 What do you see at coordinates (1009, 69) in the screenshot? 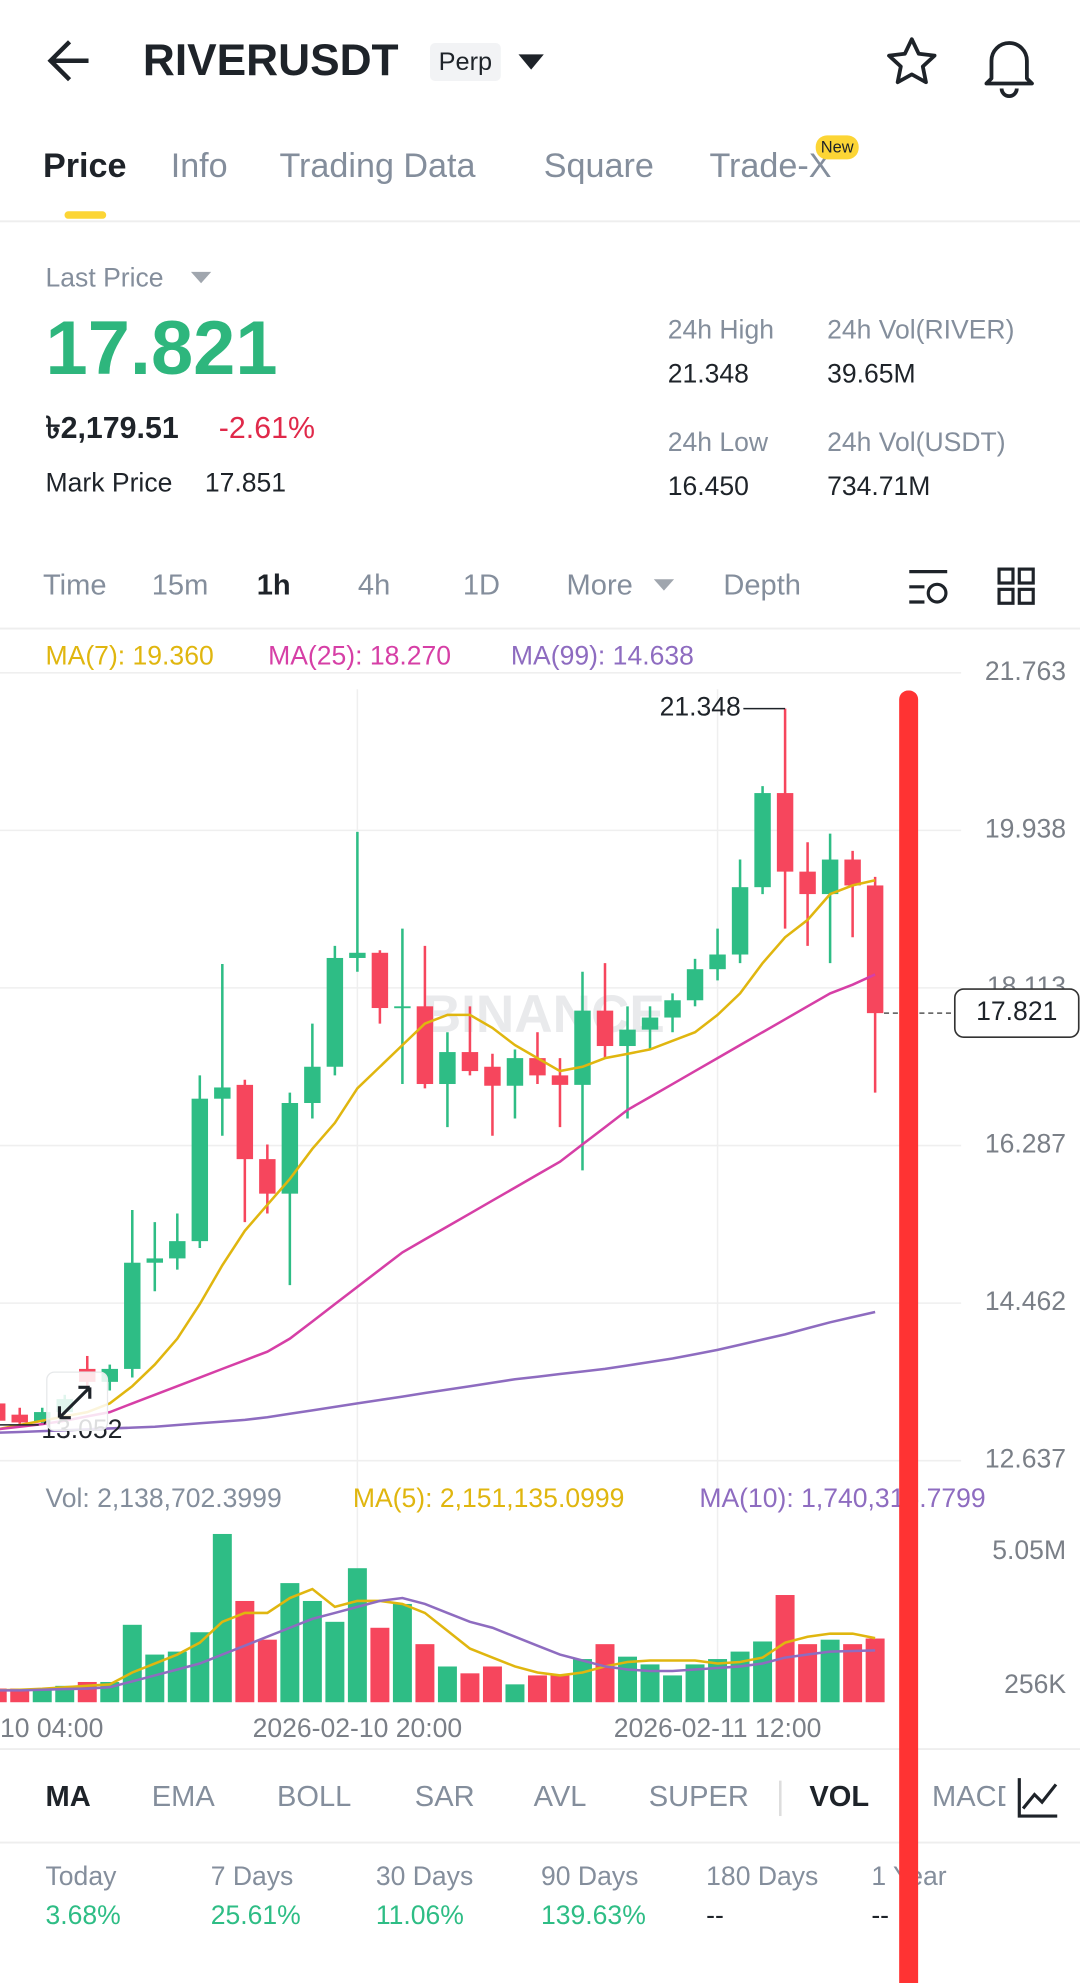
I see `alert-button` at bounding box center [1009, 69].